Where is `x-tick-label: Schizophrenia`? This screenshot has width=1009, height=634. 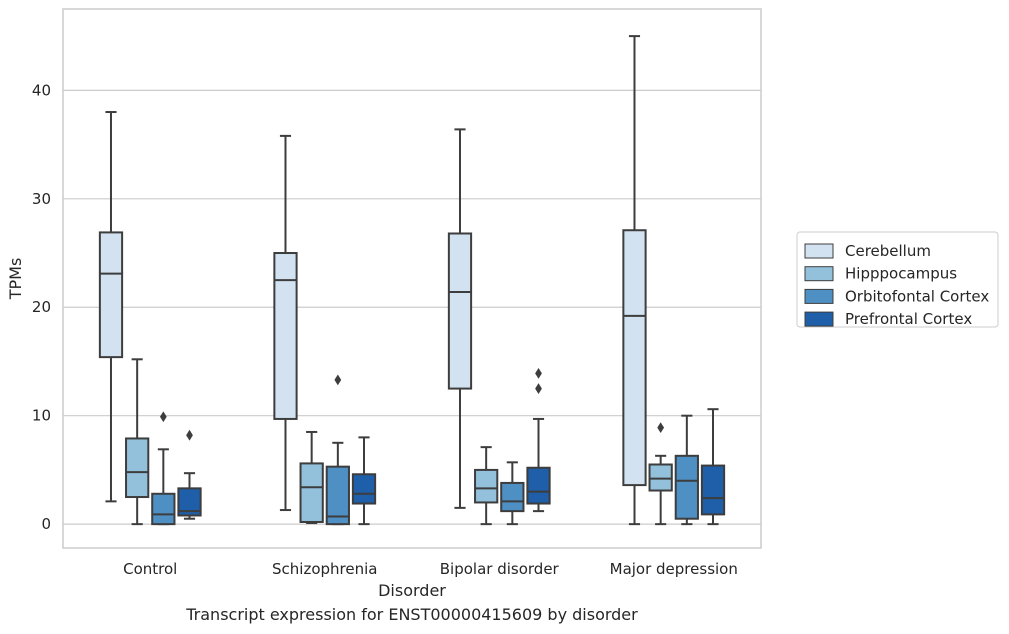
x-tick-label: Schizophrenia is located at coordinates (324, 569).